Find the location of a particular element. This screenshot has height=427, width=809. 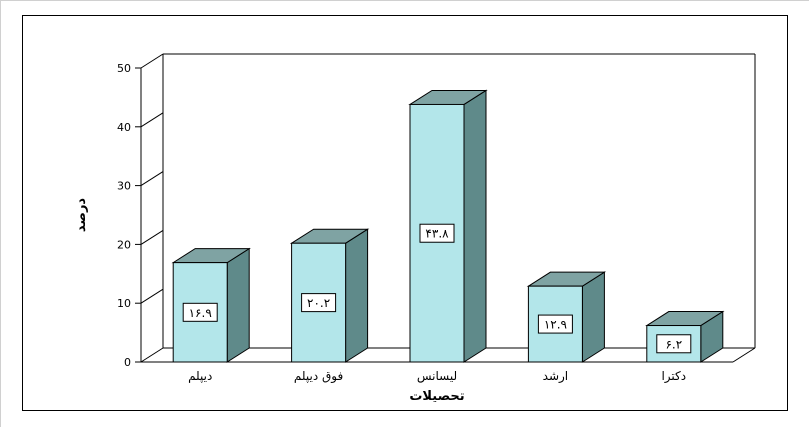

data-label: ۶.۲ is located at coordinates (674, 344).